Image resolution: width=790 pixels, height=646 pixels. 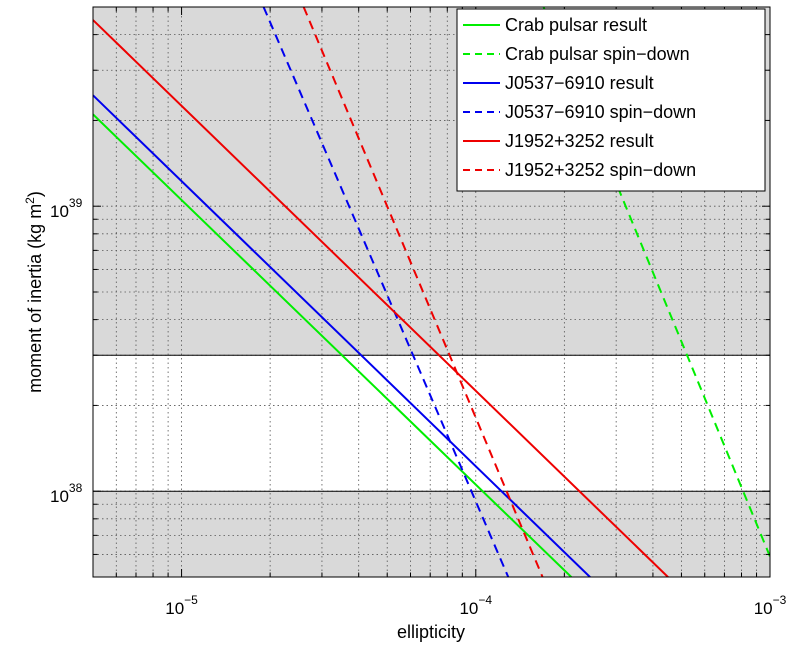 What do you see at coordinates (431, 632) in the screenshot?
I see `x-axis-label: ellipticity` at bounding box center [431, 632].